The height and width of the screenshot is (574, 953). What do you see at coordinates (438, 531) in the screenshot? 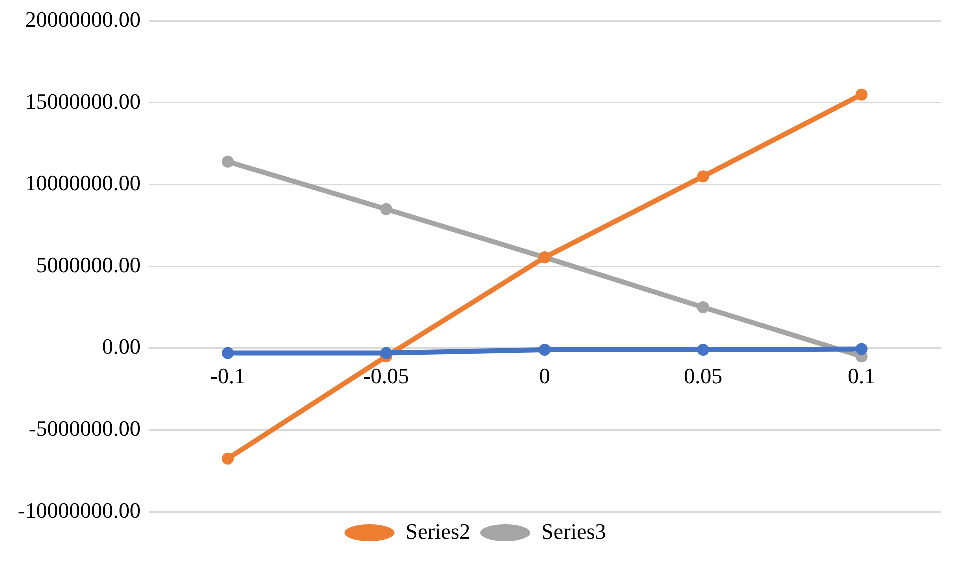
I see `legend-label: Series2` at bounding box center [438, 531].